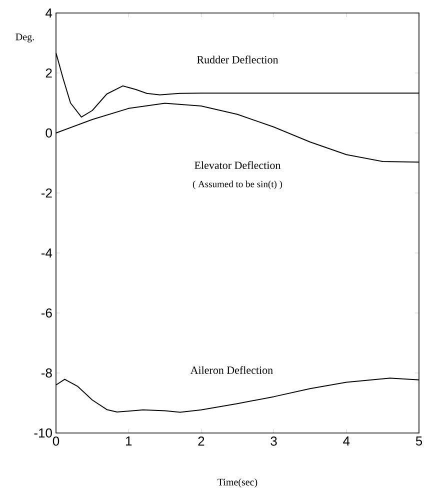 This screenshot has width=426, height=499. I want to click on x-tick-label: 4, so click(346, 441).